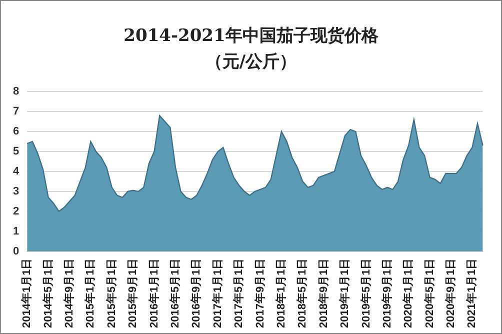 The height and width of the screenshot is (334, 502). What do you see at coordinates (16, 112) in the screenshot?
I see `y-tick-label: 7` at bounding box center [16, 112].